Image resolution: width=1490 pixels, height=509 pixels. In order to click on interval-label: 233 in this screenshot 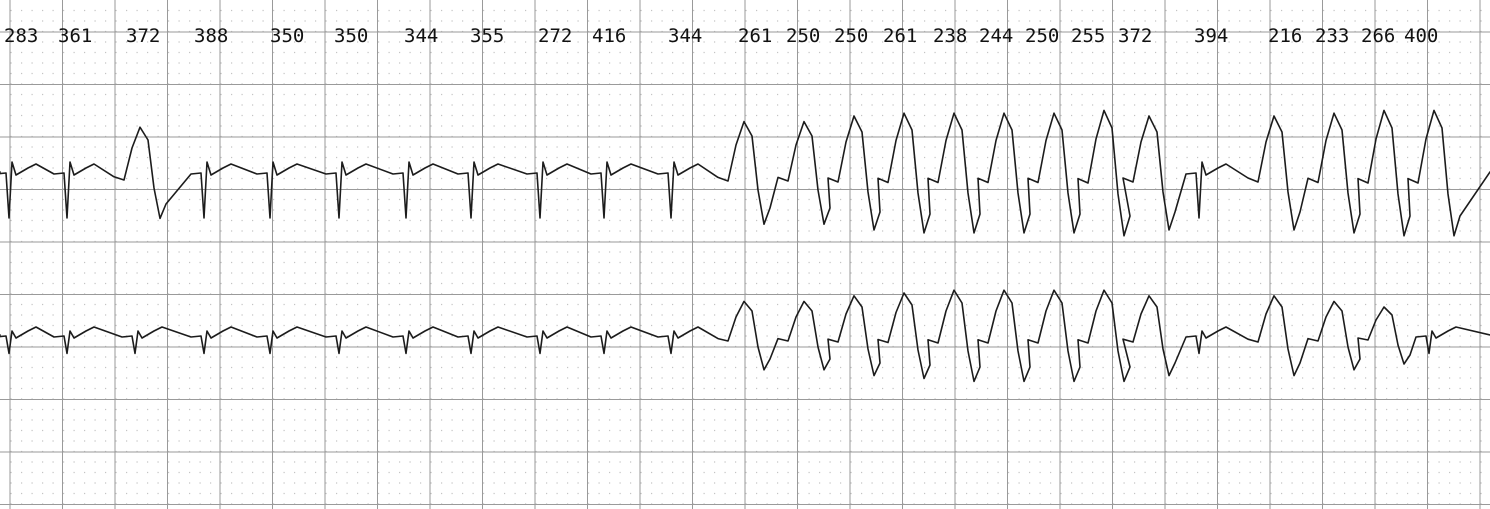, I will do `click(1332, 36)`.